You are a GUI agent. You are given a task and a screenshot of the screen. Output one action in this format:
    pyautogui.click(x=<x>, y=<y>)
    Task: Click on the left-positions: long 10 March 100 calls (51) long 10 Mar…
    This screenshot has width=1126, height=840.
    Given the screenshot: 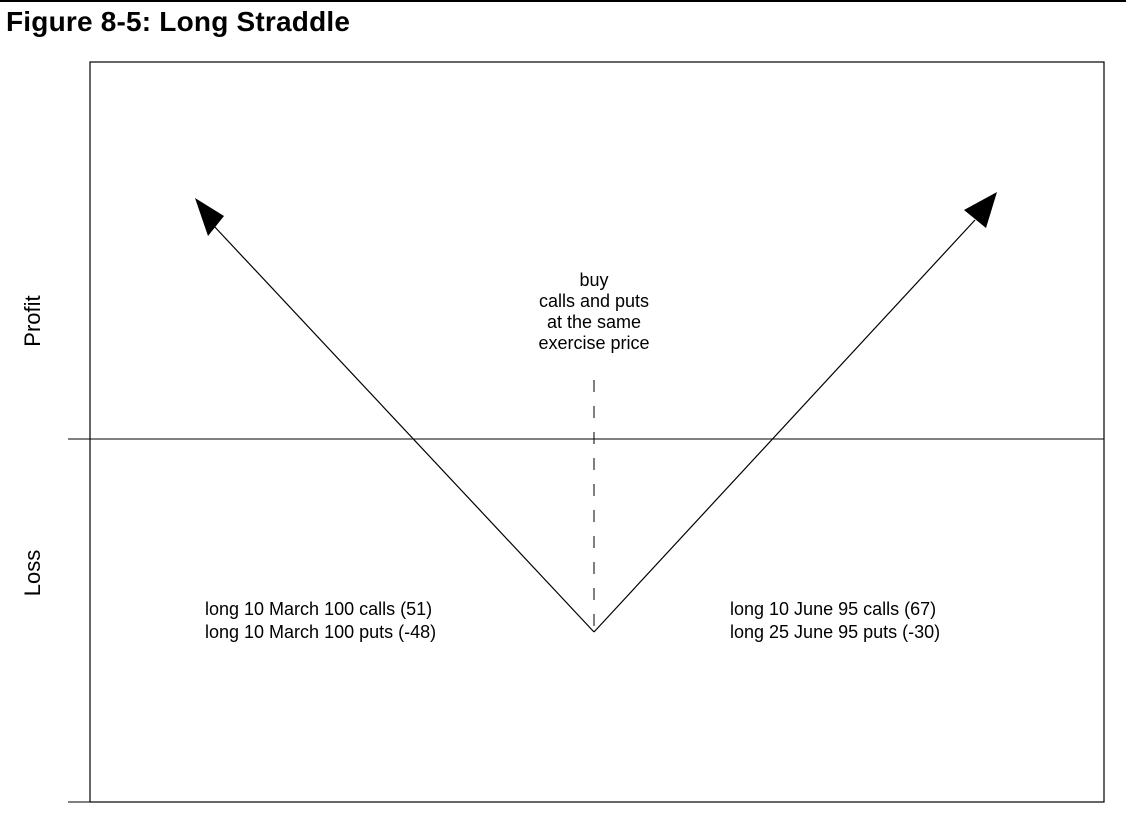 What is the action you would take?
    pyautogui.click(x=320, y=621)
    